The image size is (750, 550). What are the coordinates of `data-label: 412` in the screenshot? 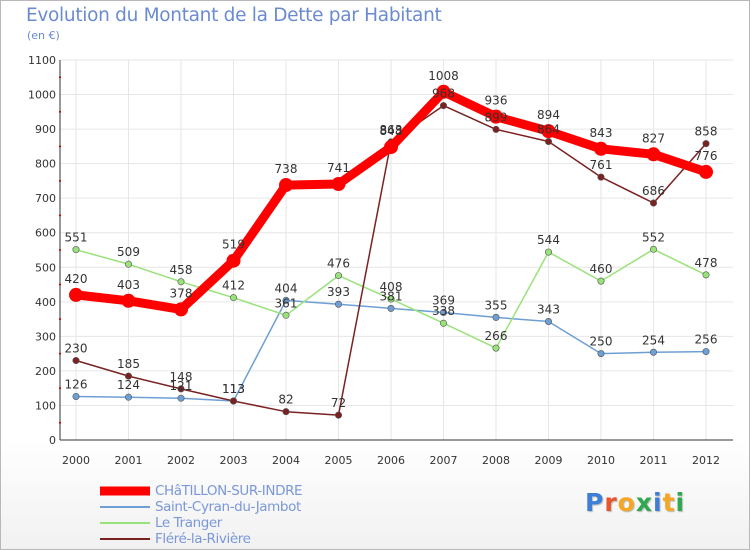 It's located at (233, 286).